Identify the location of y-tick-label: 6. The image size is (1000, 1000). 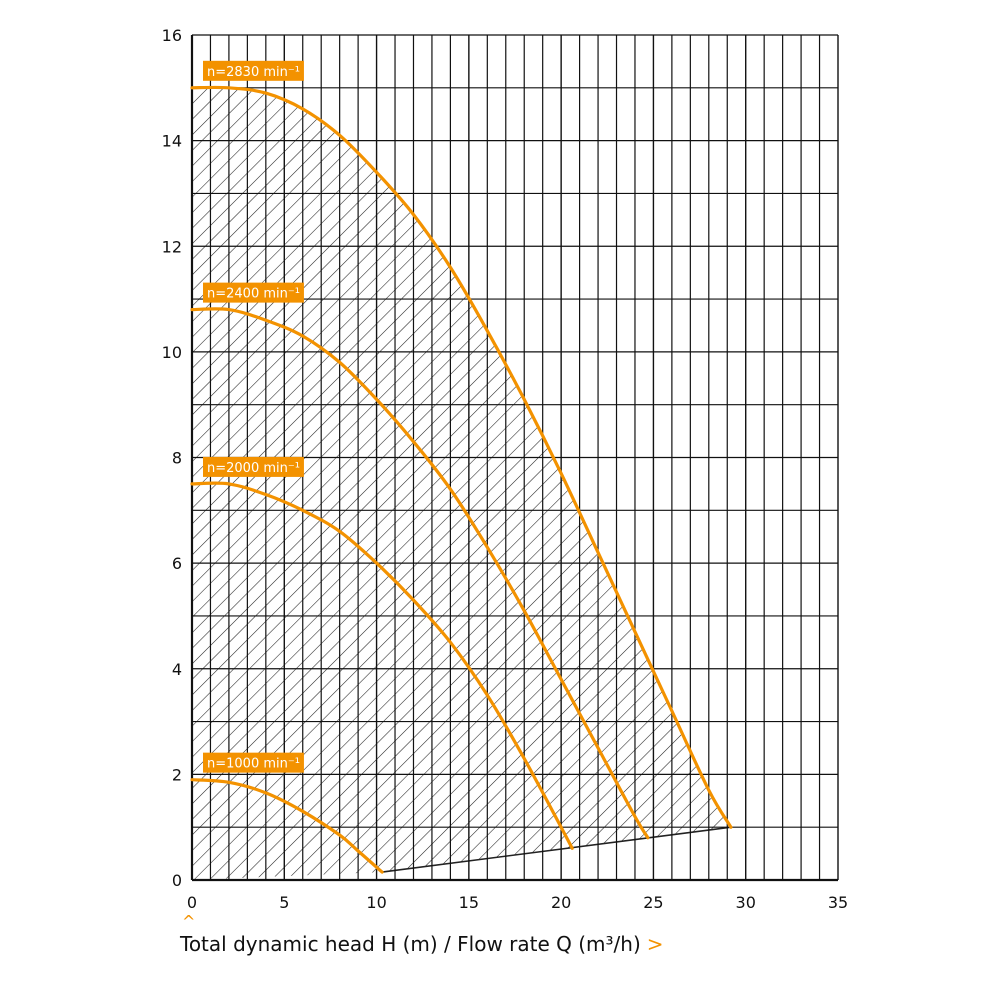
(177, 563).